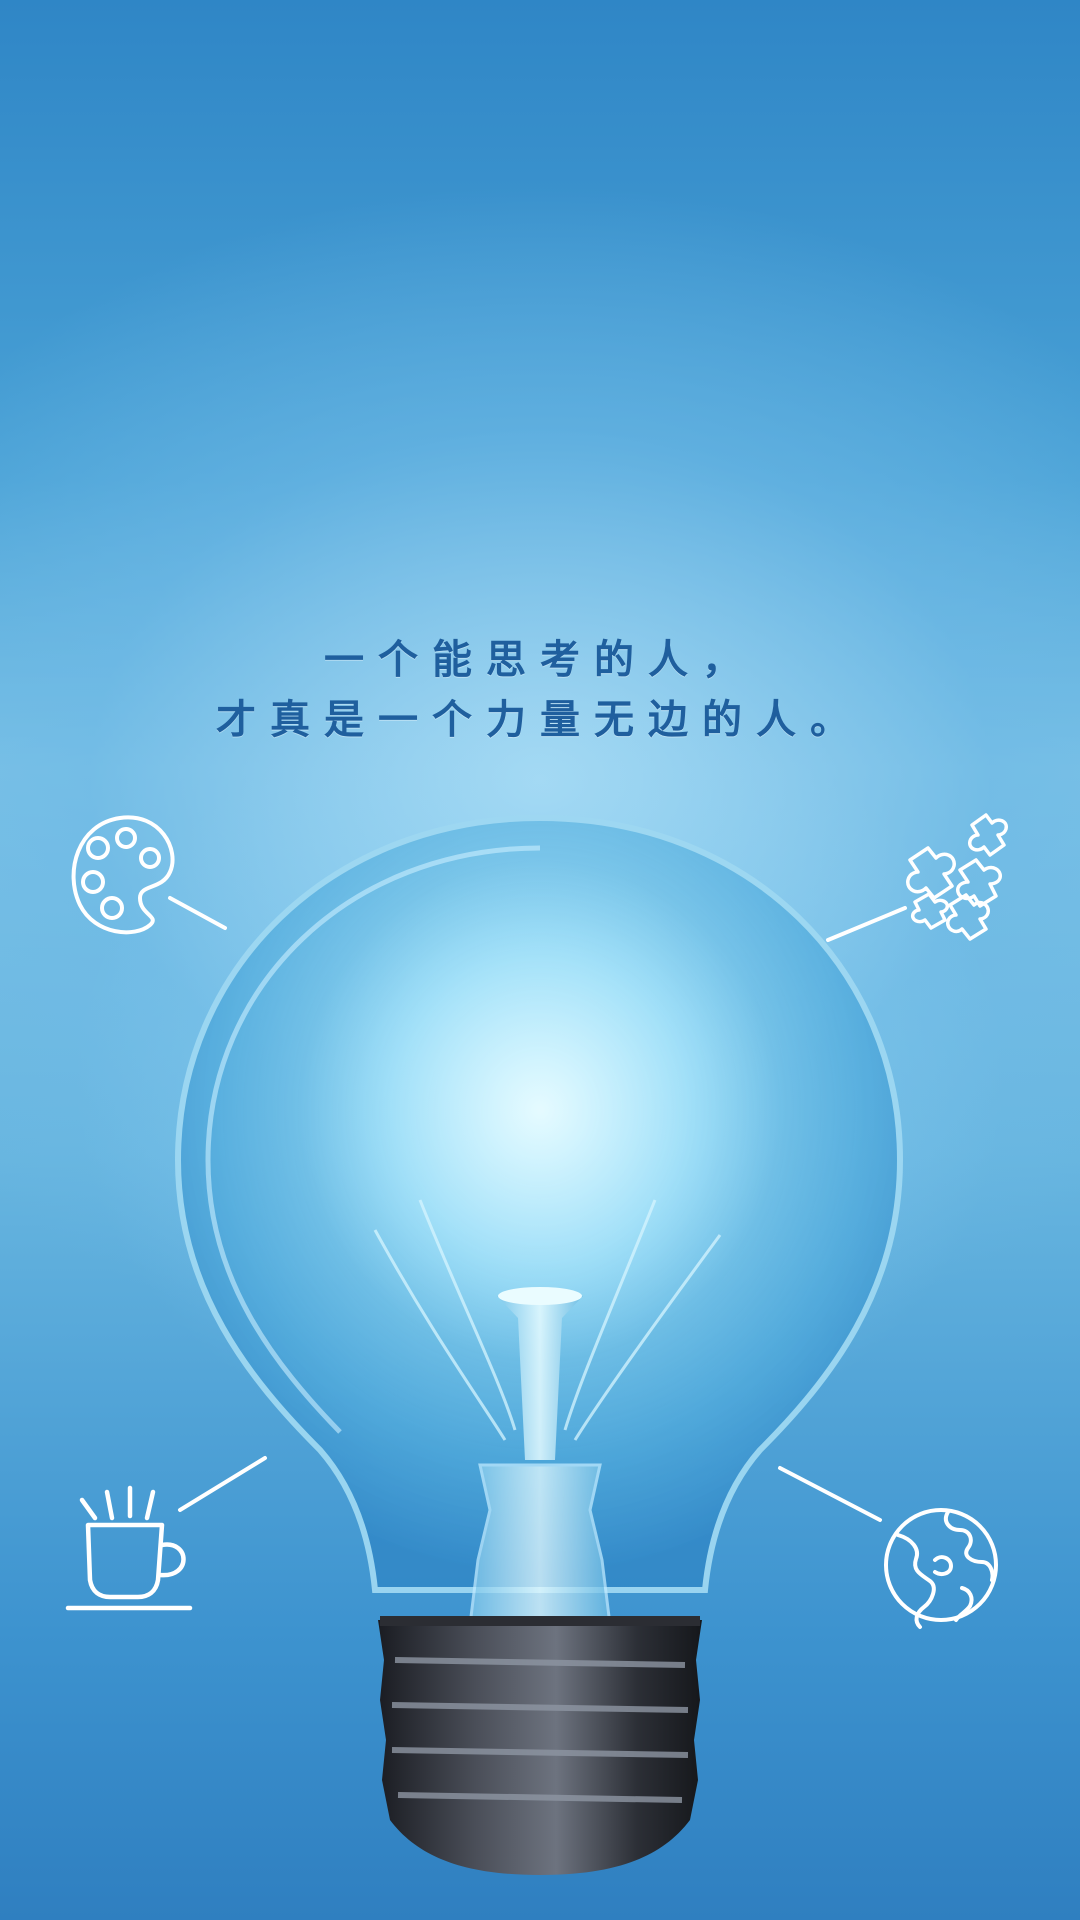 Image resolution: width=1080 pixels, height=1920 pixels. Describe the element at coordinates (540, 660) in the screenshot. I see `quote-line-1: 一个能思考的人，` at that location.